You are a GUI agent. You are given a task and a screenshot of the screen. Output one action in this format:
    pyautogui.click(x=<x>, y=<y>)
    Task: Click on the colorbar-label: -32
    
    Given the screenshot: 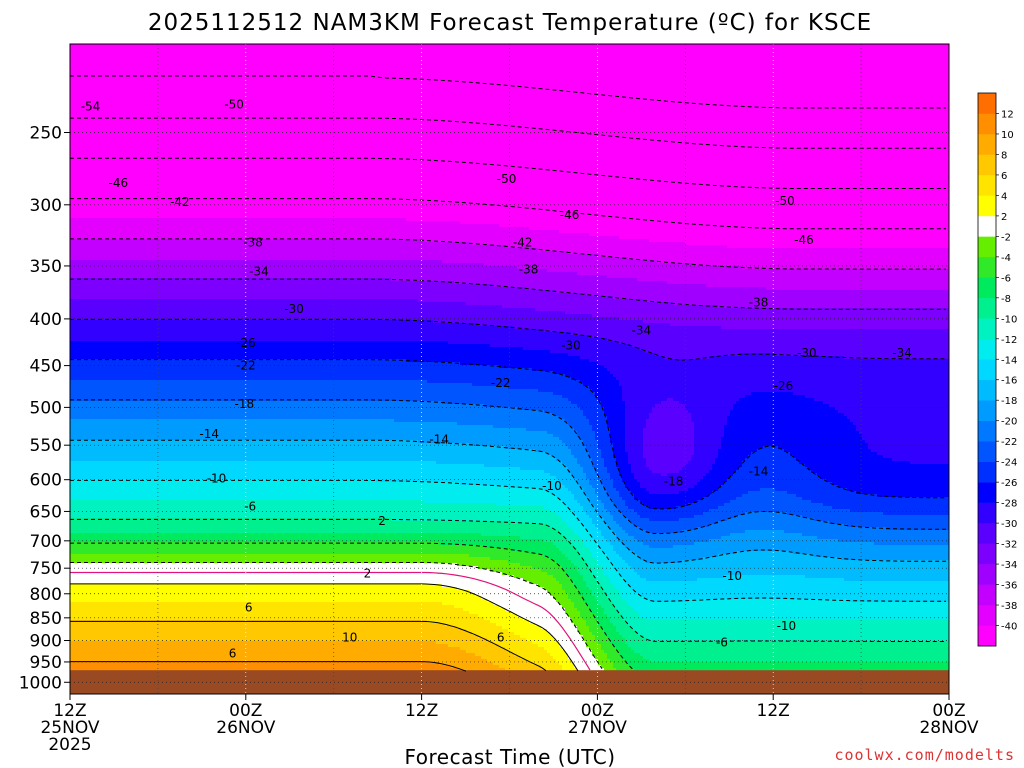 What is the action you would take?
    pyautogui.click(x=1009, y=545)
    